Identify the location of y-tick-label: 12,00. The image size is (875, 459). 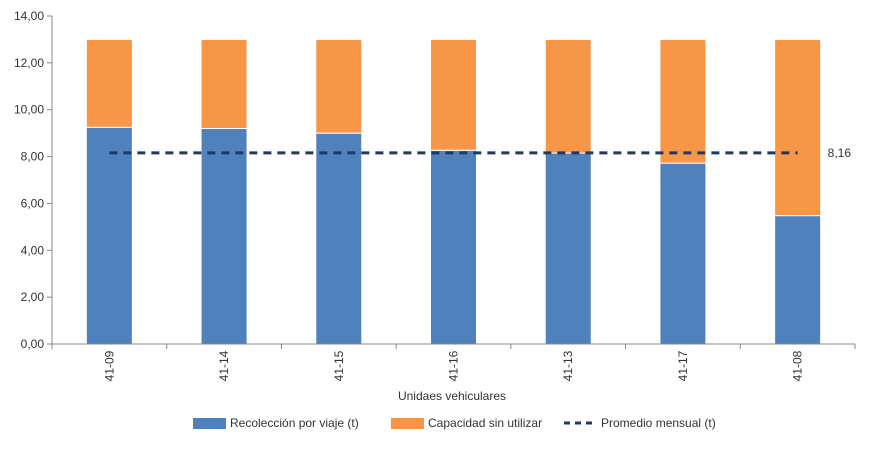
(29, 63).